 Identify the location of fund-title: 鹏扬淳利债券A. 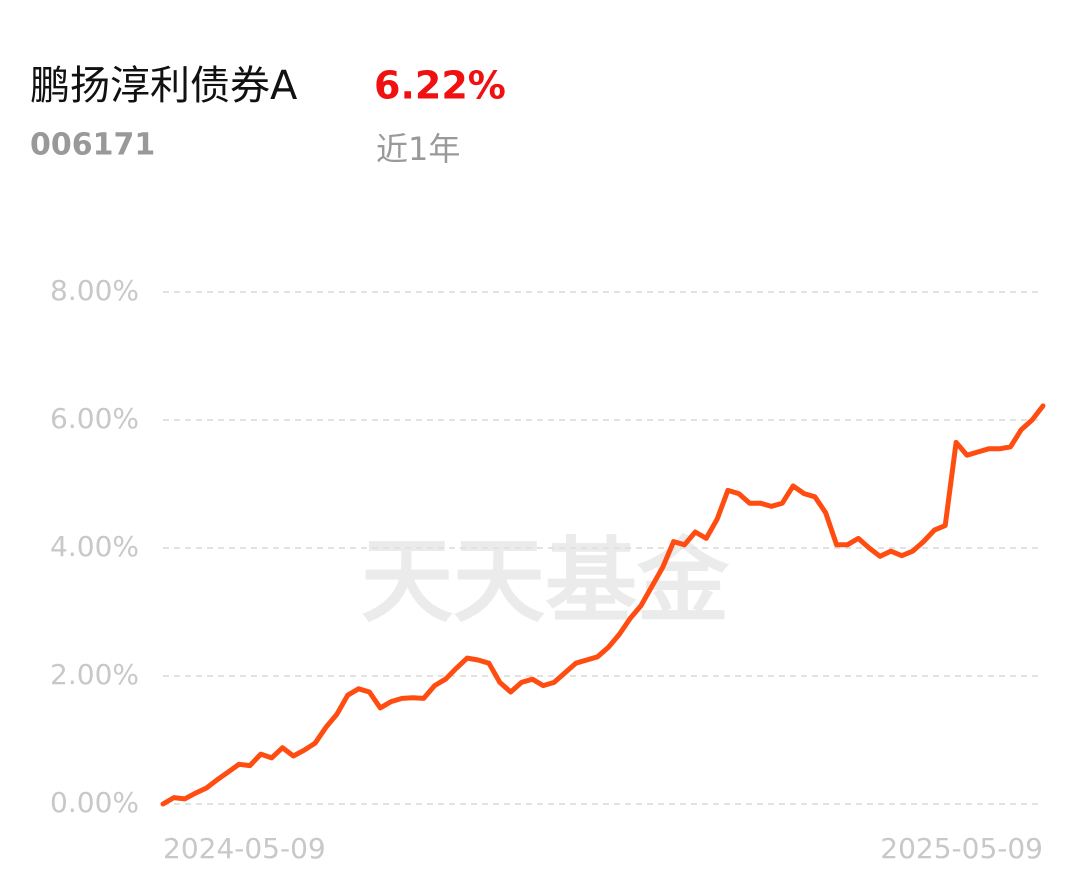
(164, 86).